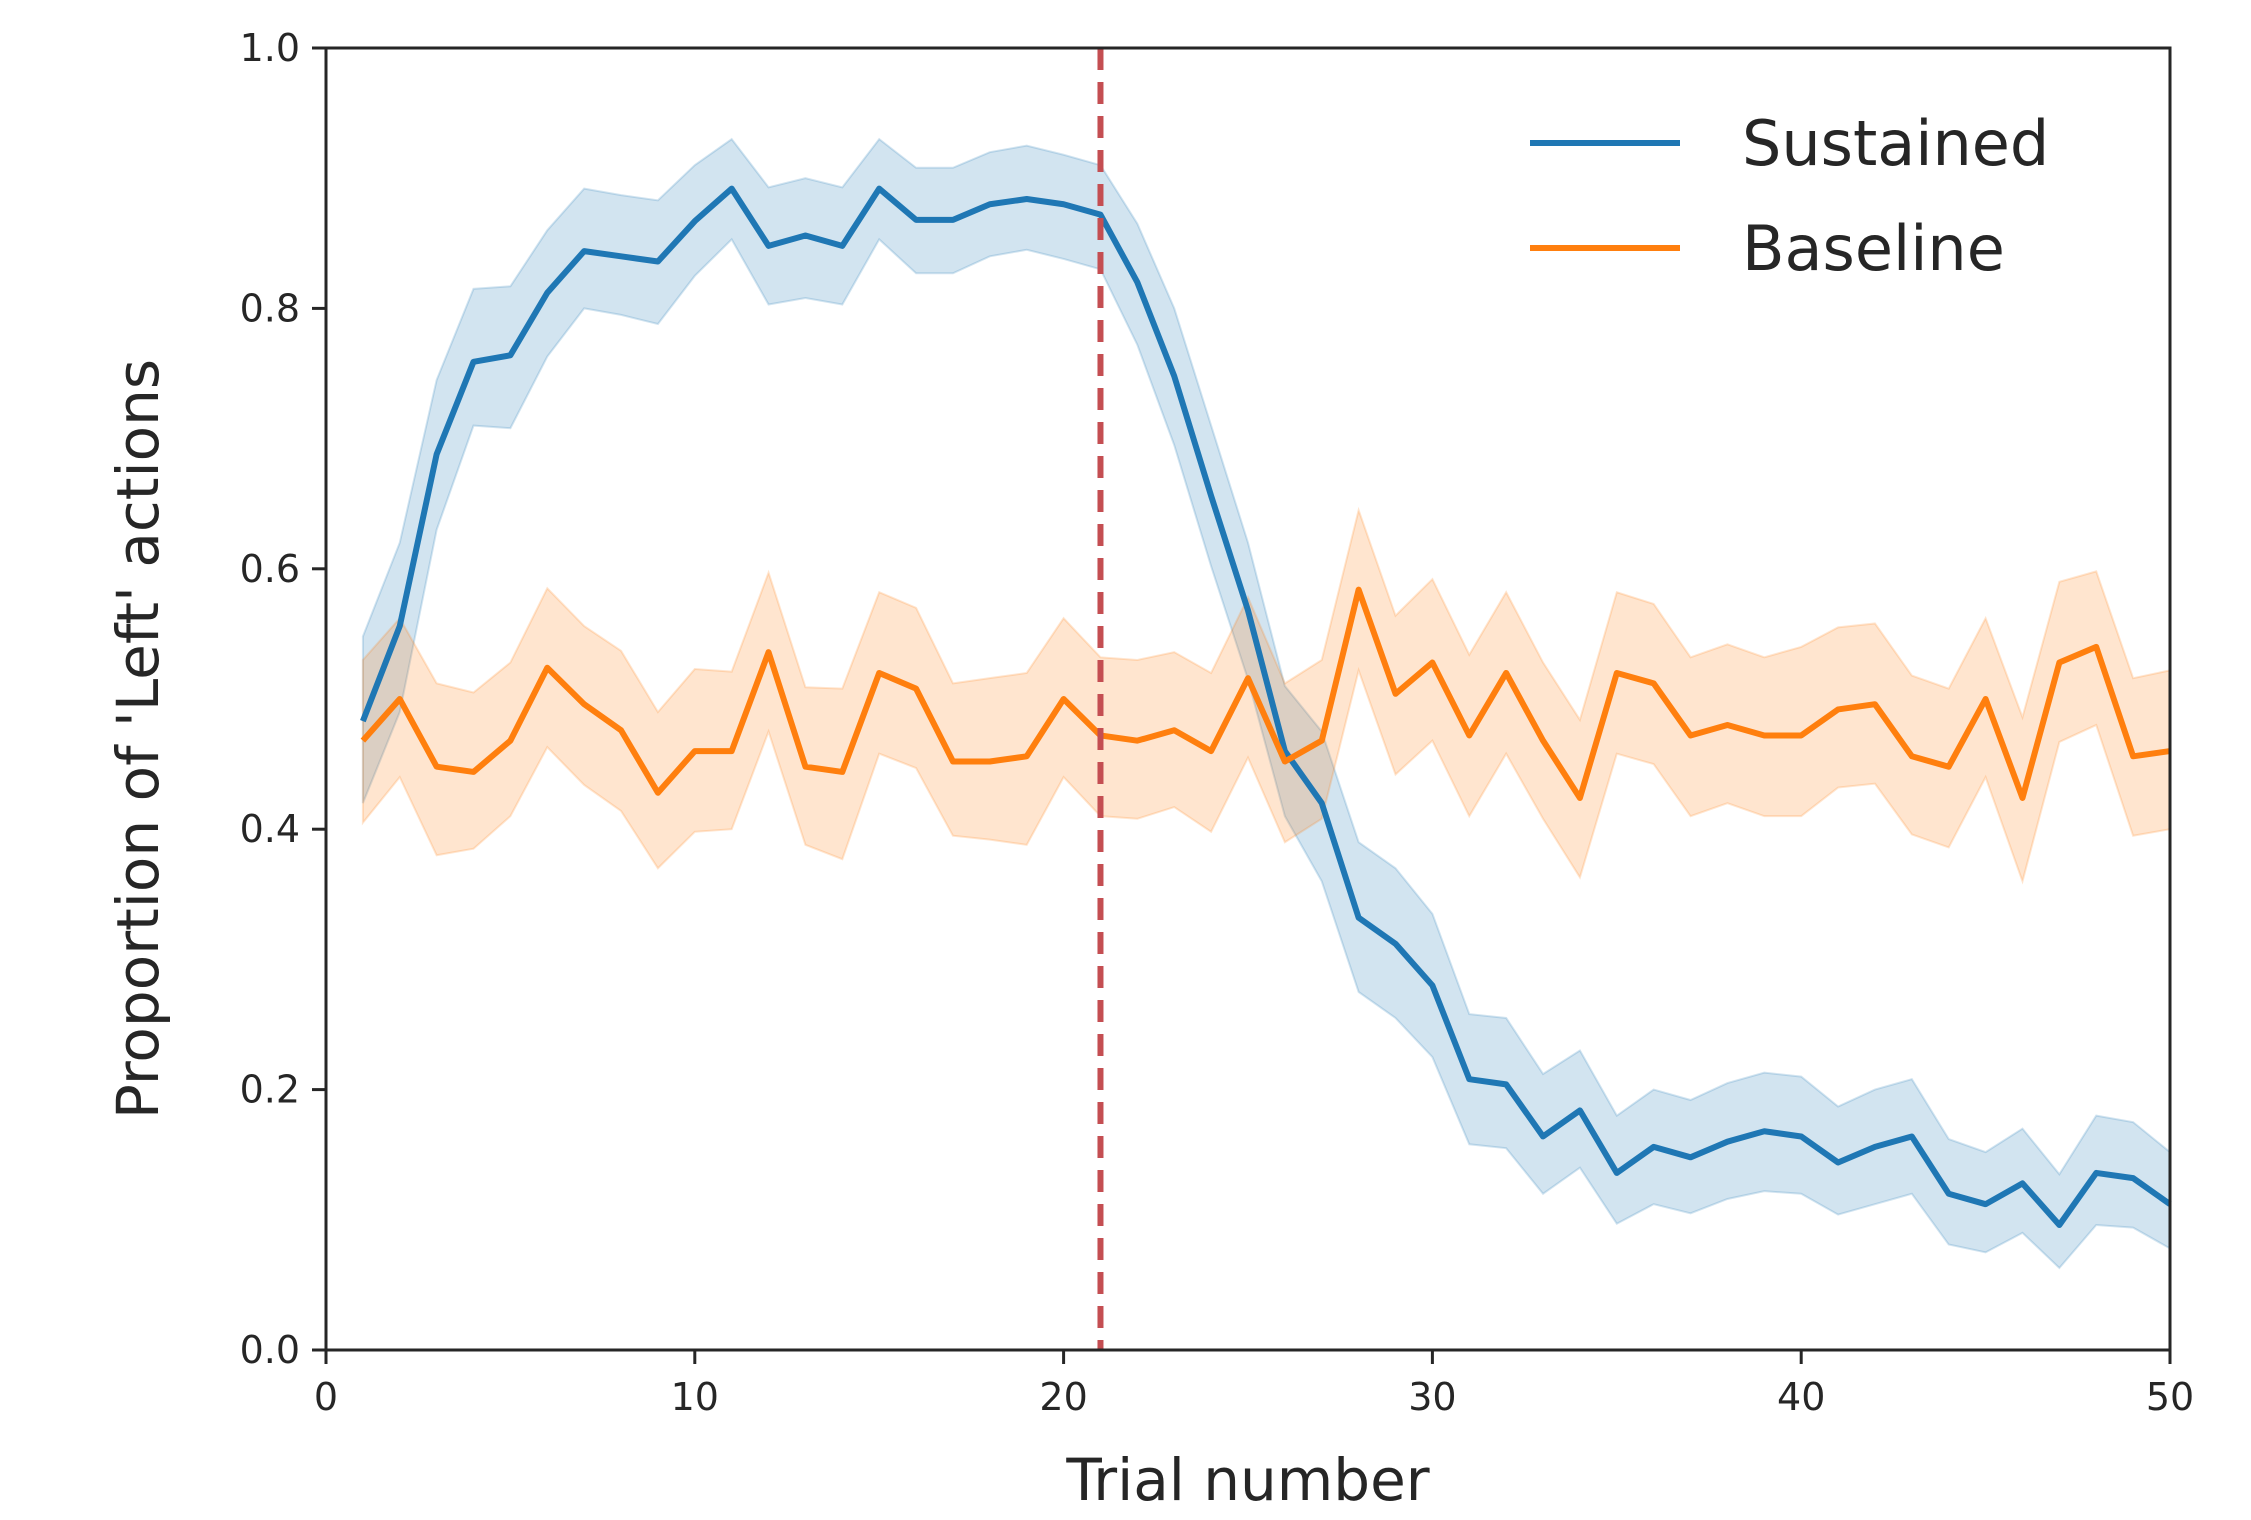 The image size is (2251, 1520). I want to click on legend-label-sustained: Sustained, so click(1895, 143).